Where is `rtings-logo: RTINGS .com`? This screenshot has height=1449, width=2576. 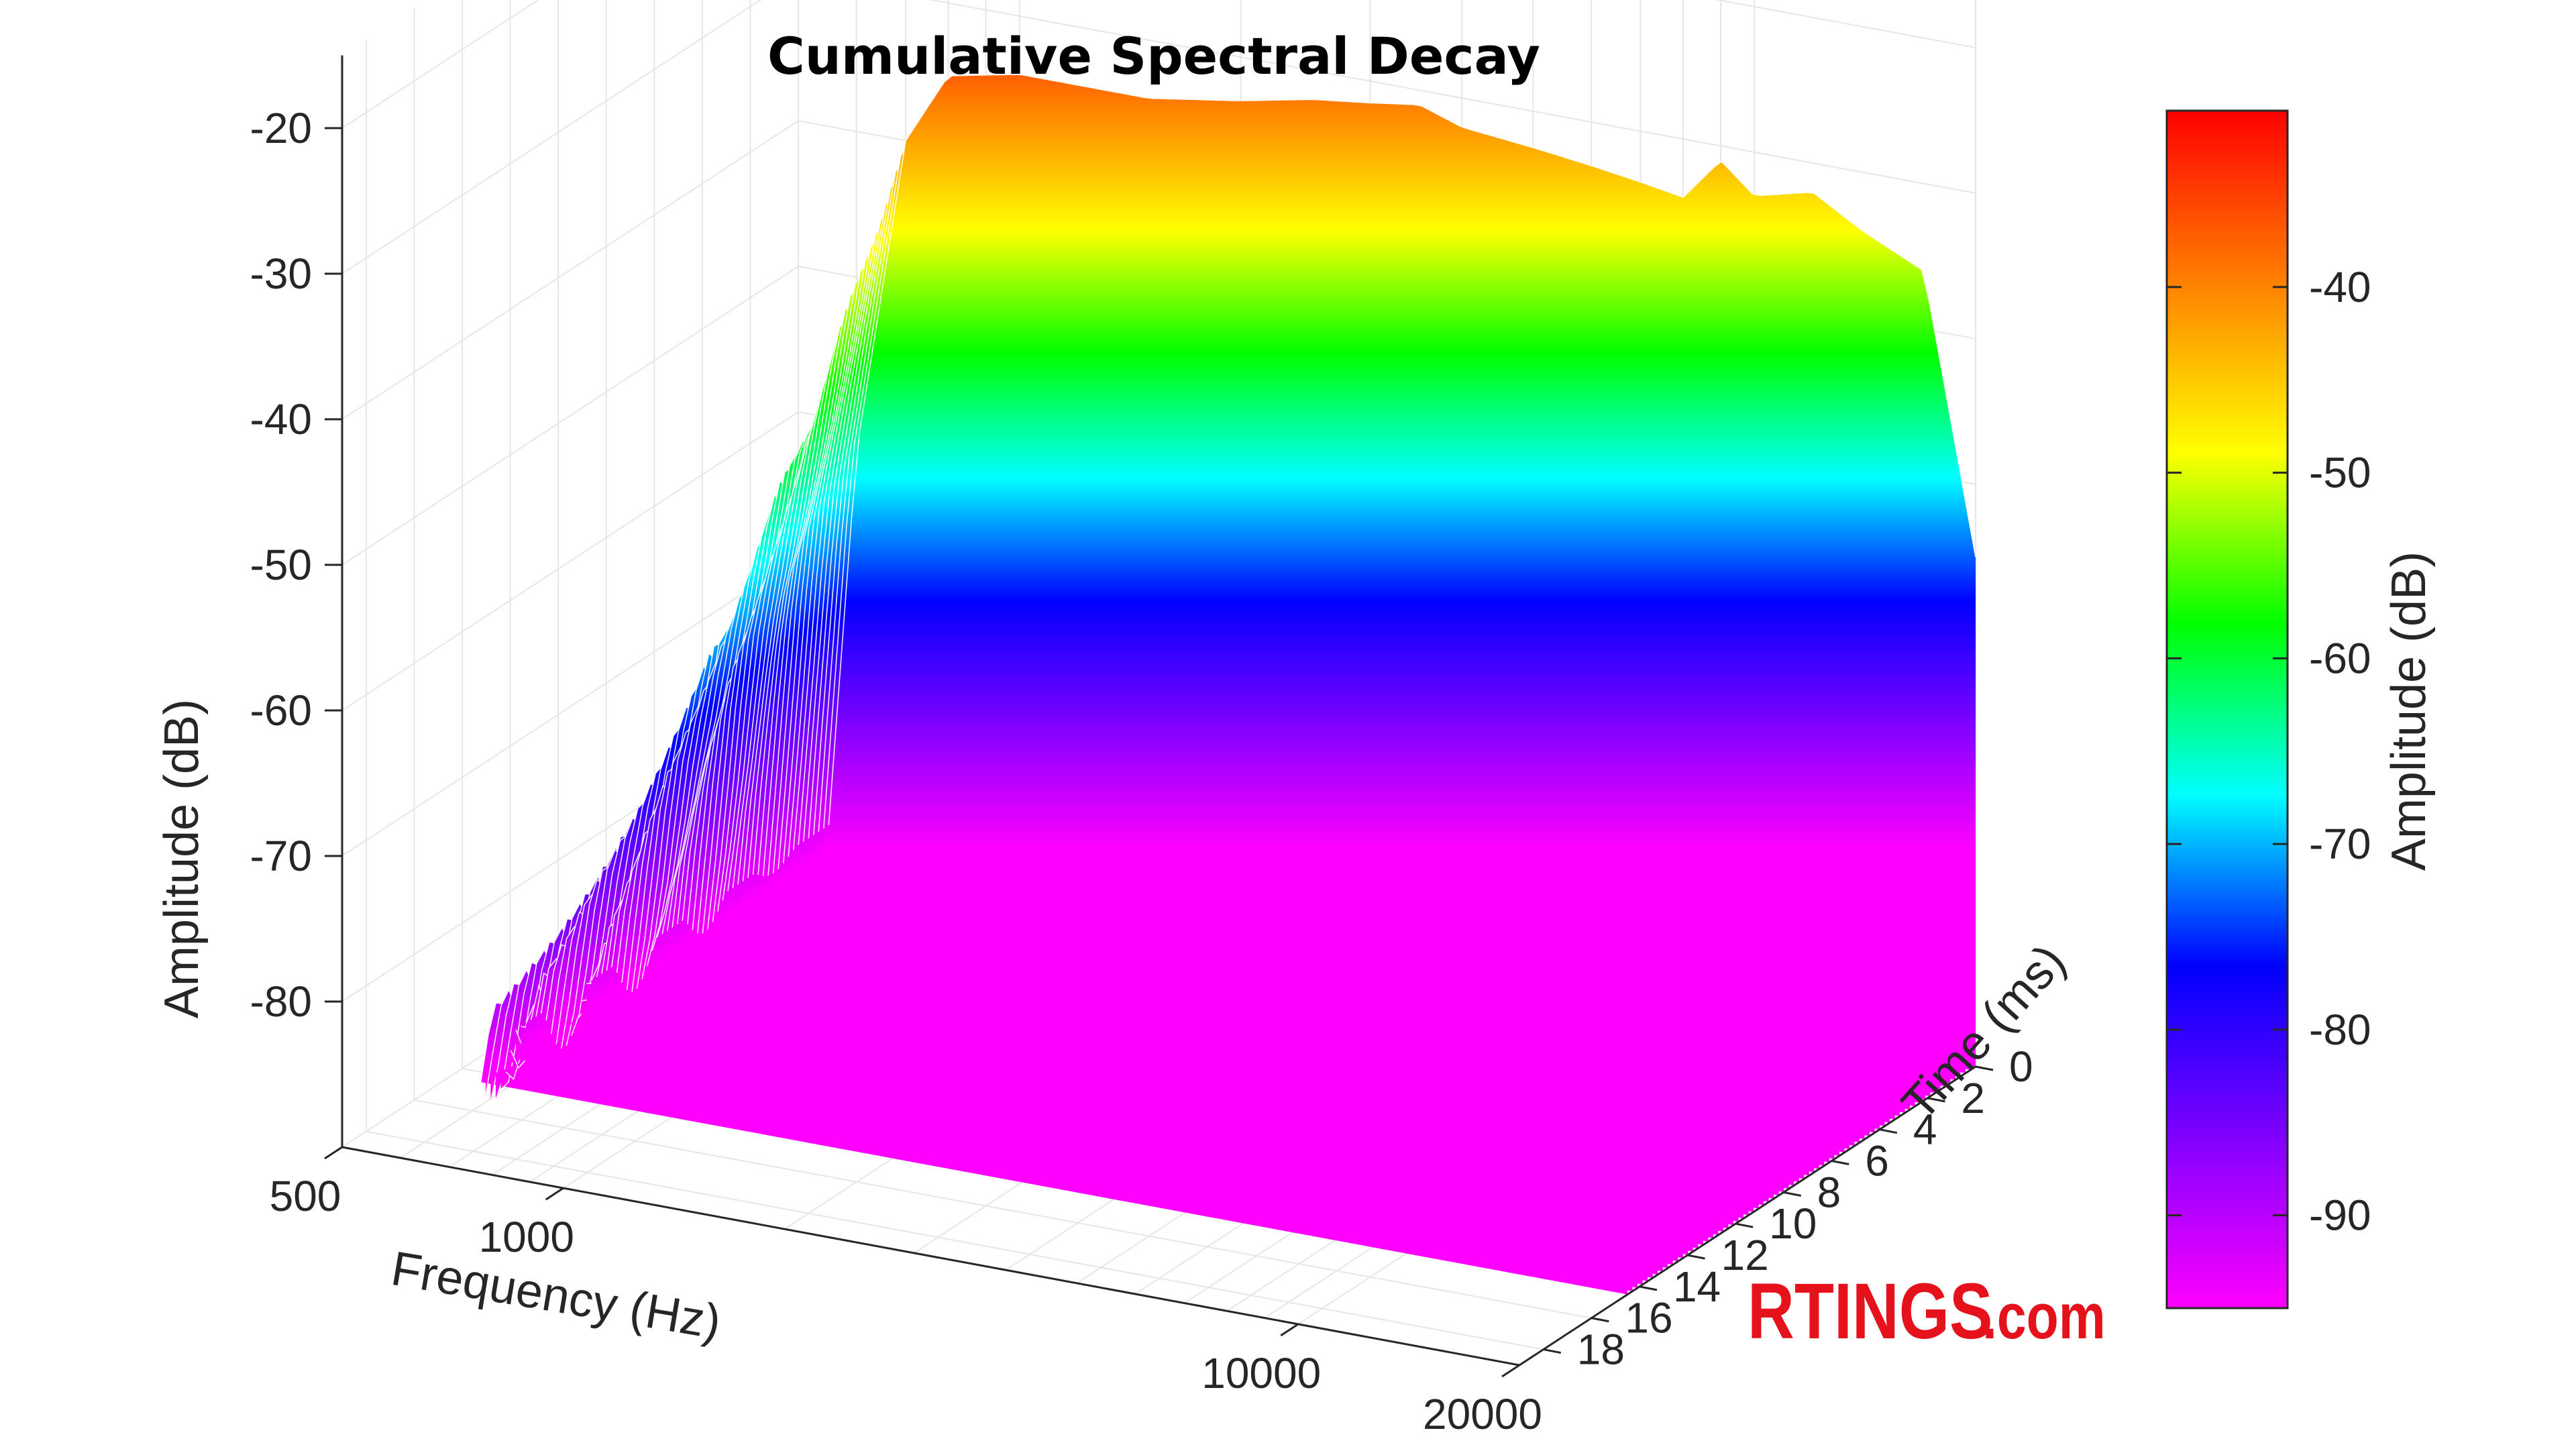
rtings-logo: RTINGS .com is located at coordinates (1927, 1311).